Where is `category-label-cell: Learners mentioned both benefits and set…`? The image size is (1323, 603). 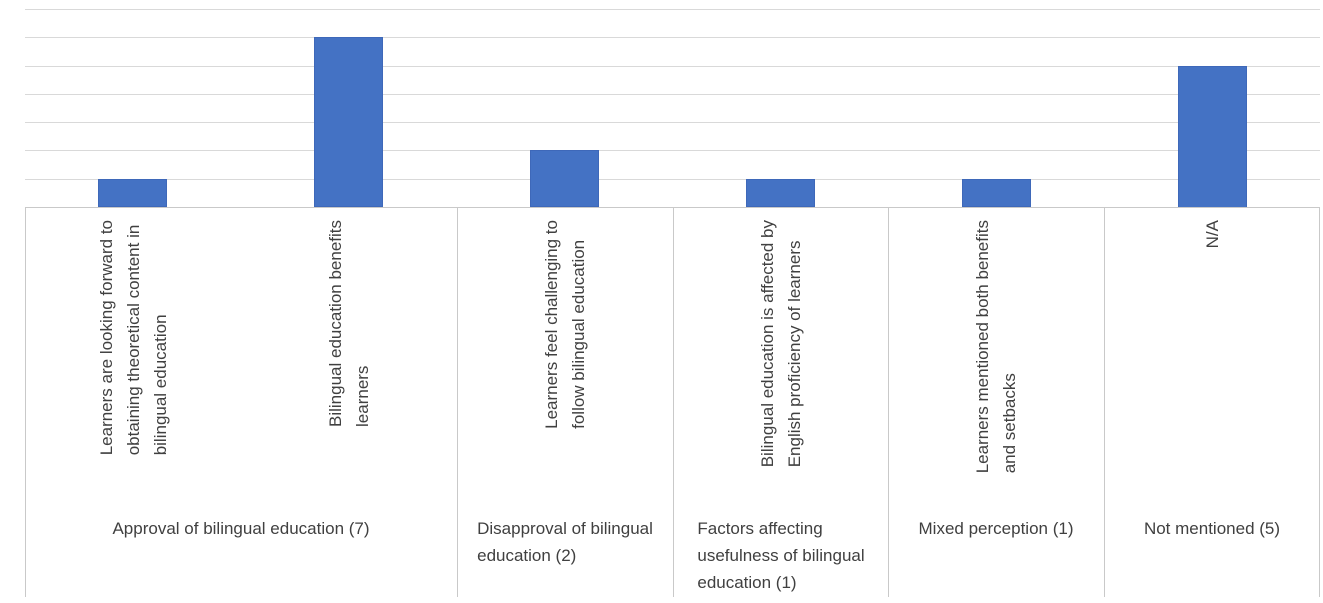 category-label-cell: Learners mentioned both benefits and set… is located at coordinates (996, 367).